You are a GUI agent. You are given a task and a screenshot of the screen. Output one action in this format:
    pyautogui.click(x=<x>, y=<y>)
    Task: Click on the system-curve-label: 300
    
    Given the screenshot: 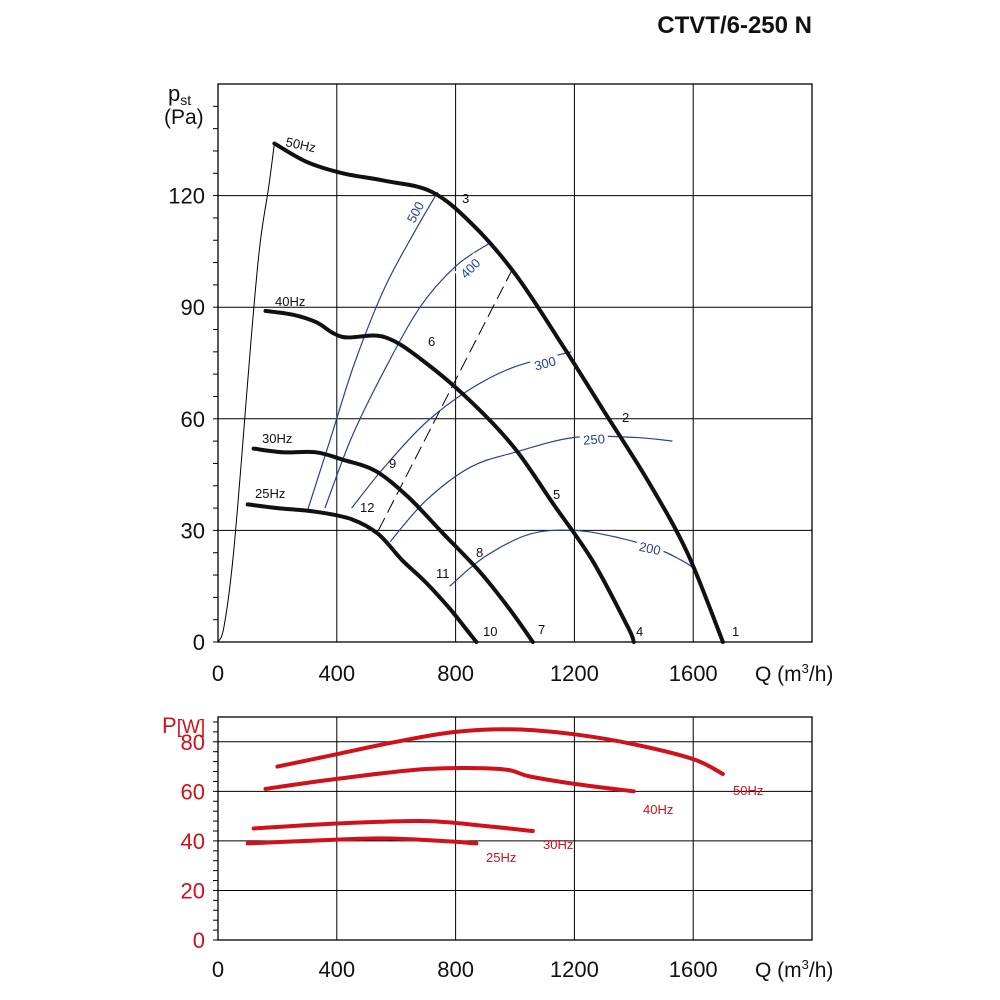 What is the action you would take?
    pyautogui.click(x=545, y=363)
    